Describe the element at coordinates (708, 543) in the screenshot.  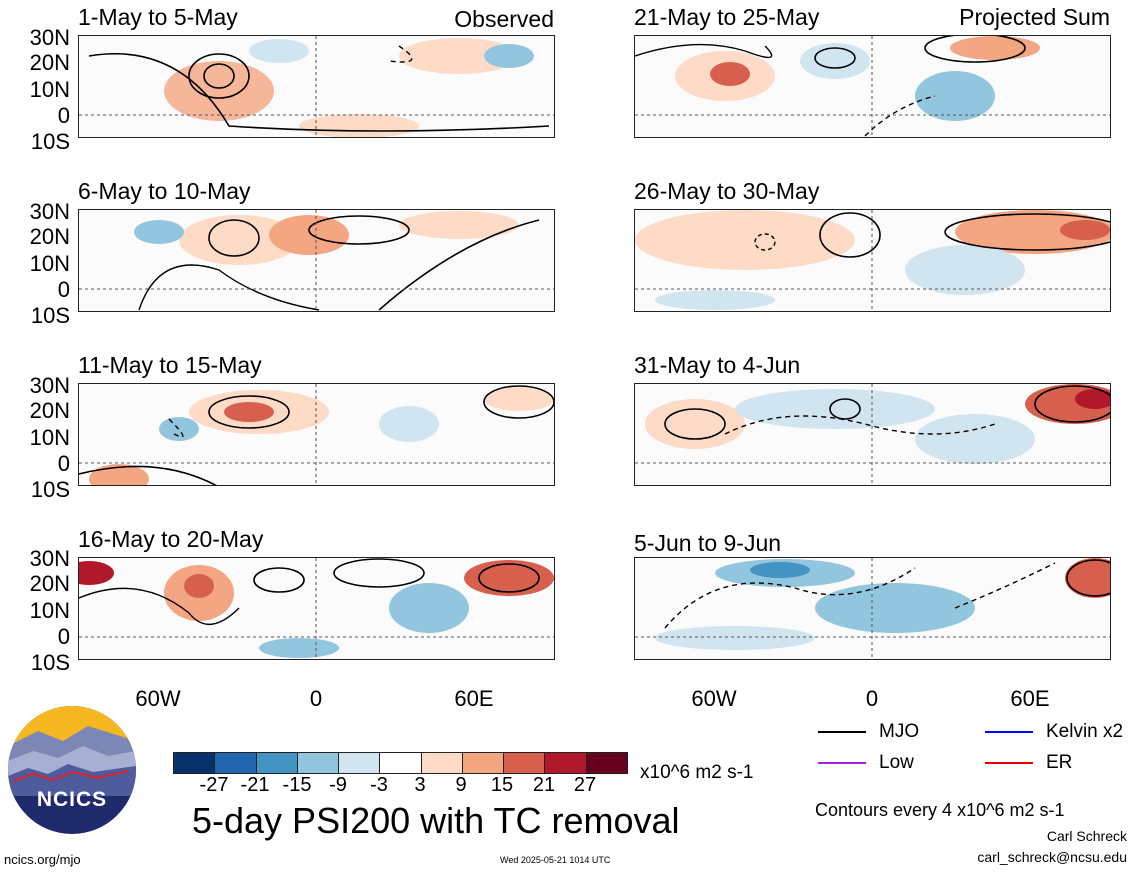
I see `panel-title-right-4: 5-Jun to 9-Jun` at that location.